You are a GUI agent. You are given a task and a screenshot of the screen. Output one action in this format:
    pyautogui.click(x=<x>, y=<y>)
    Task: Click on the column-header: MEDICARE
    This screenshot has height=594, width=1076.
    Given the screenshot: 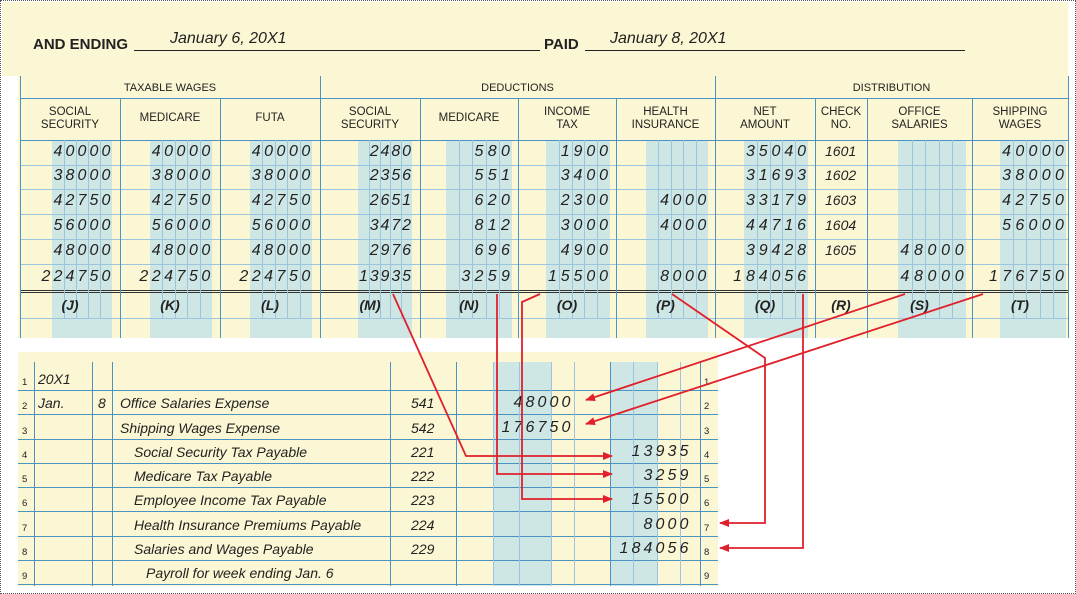 What is the action you would take?
    pyautogui.click(x=170, y=118)
    